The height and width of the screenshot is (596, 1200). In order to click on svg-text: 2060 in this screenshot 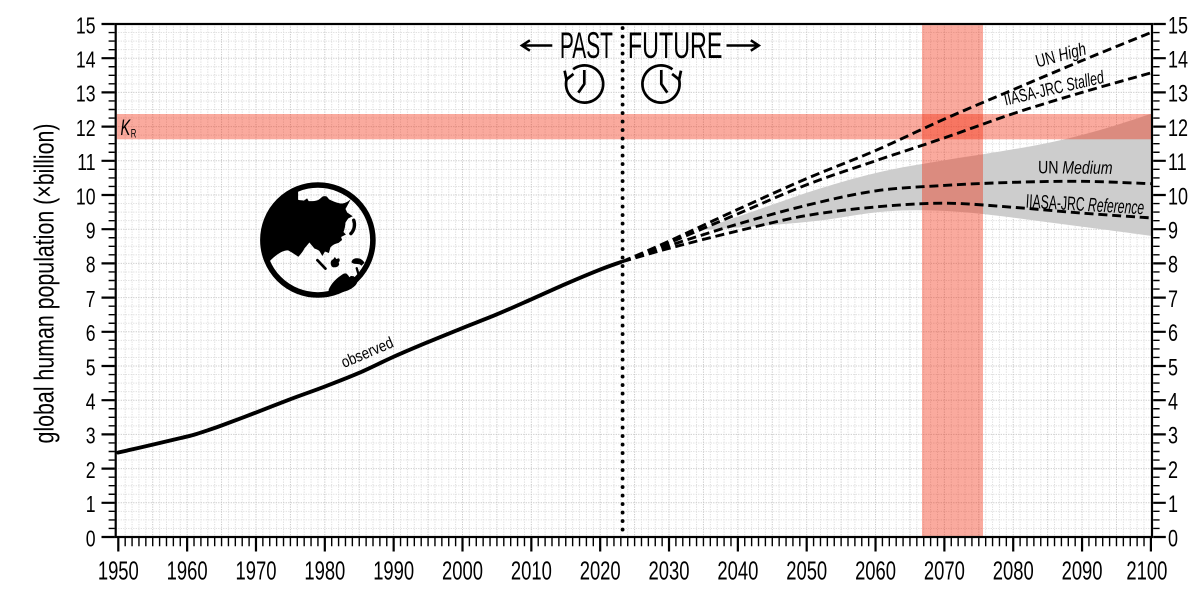, I will do `click(875, 570)`.